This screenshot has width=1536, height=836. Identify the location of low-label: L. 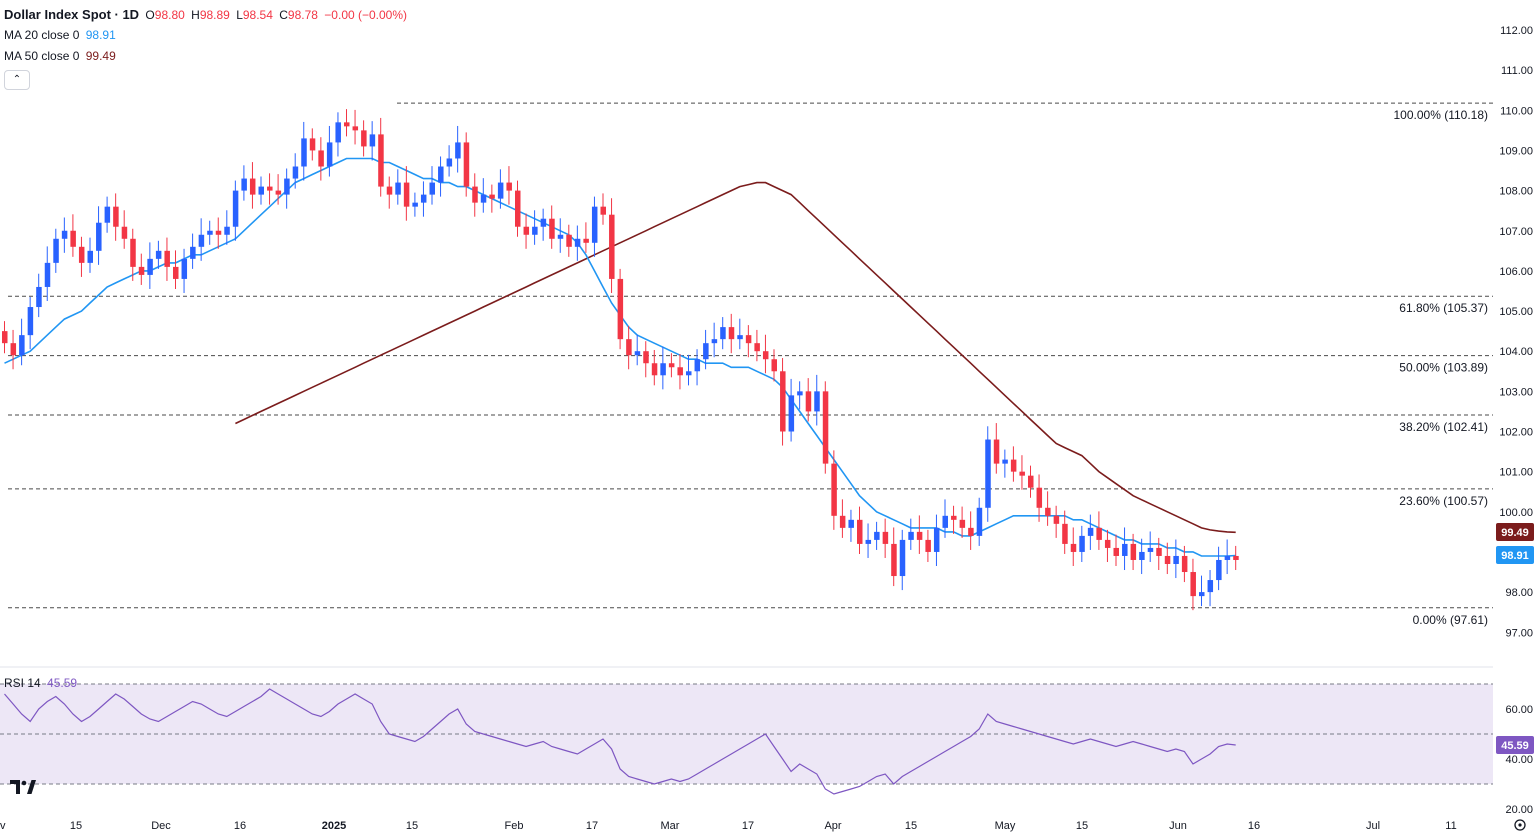
(239, 15).